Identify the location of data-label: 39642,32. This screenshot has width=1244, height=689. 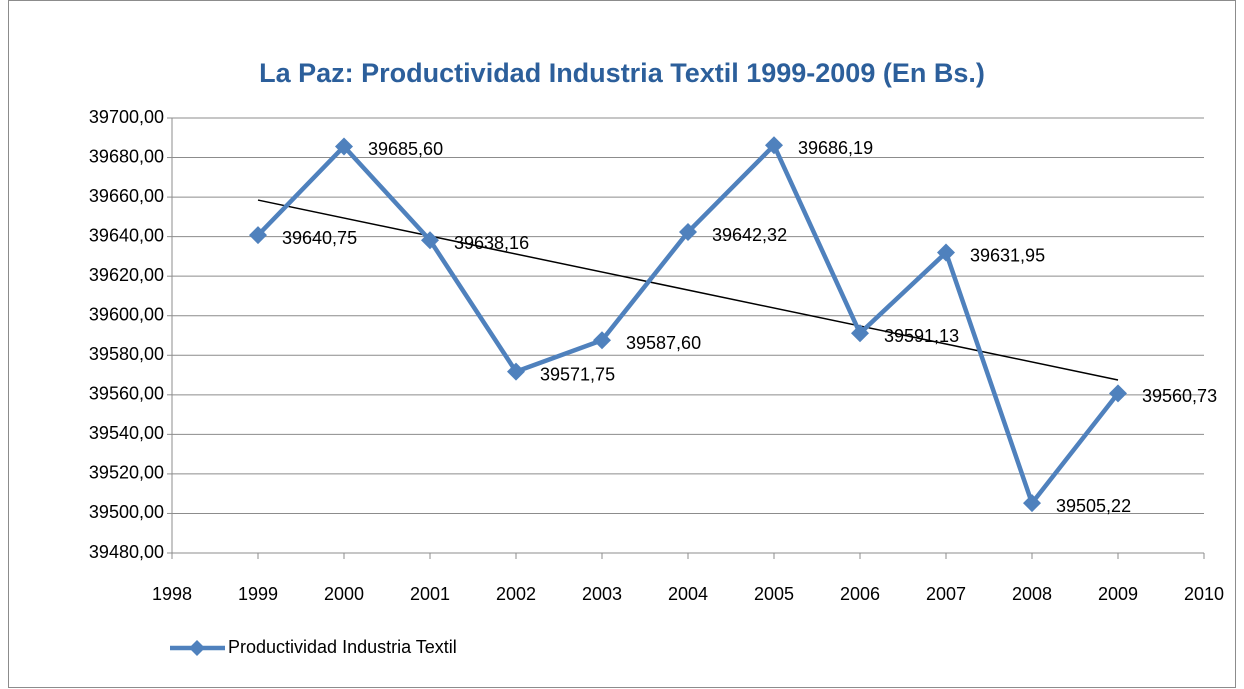
(749, 235).